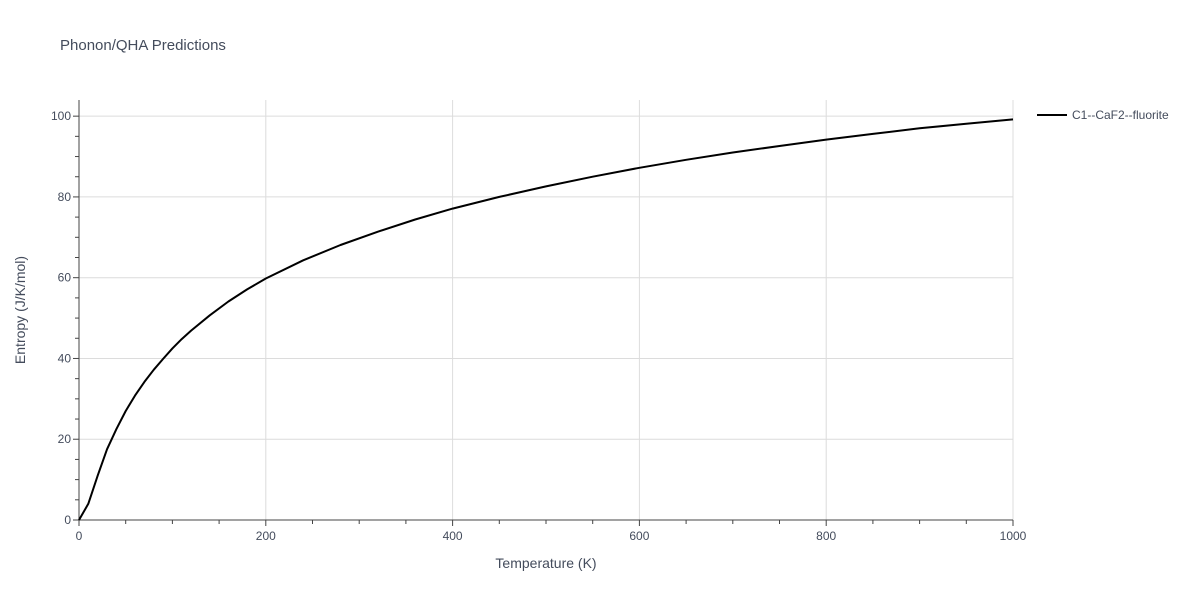 This screenshot has width=1200, height=600. I want to click on legend: C1--CaF2--fluorite, so click(1103, 115).